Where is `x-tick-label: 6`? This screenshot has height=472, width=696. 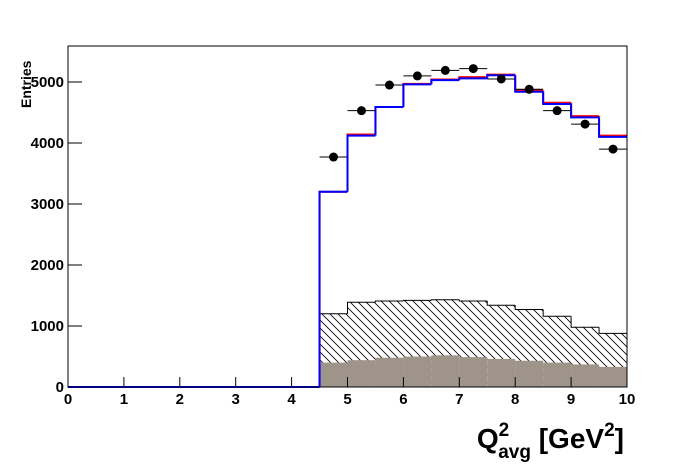 x-tick-label: 6 is located at coordinates (403, 399).